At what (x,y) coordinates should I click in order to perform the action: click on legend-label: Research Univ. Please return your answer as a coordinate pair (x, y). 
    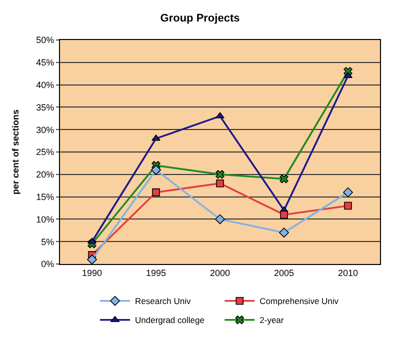
    Looking at the image, I should click on (163, 301).